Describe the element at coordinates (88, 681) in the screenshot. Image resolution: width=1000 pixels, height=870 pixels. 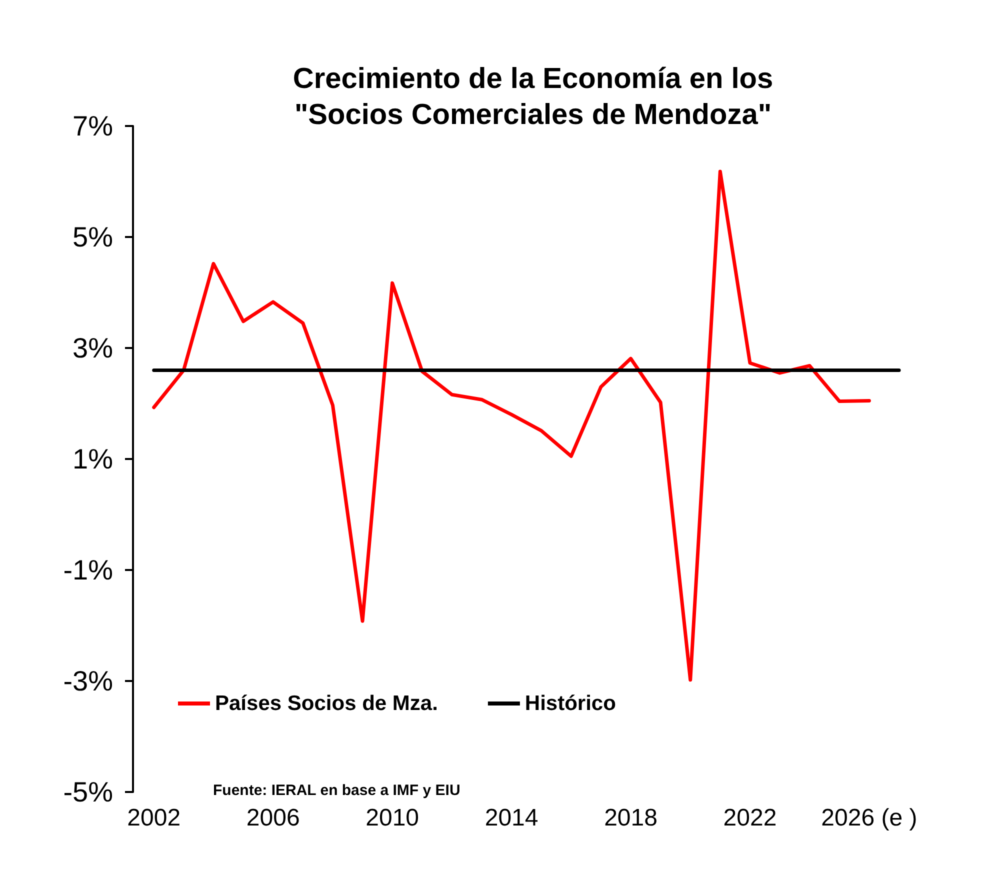
I see `y-tick-label: -3%` at that location.